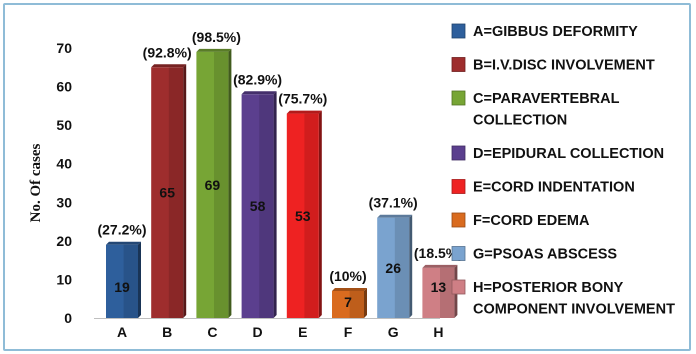  Describe the element at coordinates (393, 203) in the screenshot. I see `bar-percent-label: (37.1%)` at that location.